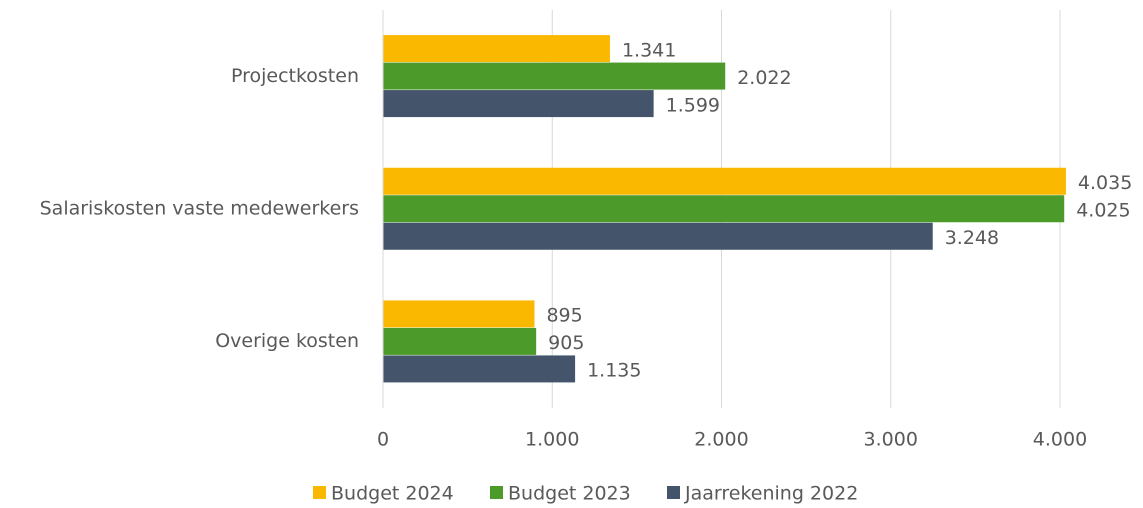  What do you see at coordinates (1103, 211) in the screenshot?
I see `value-label: 4.025` at bounding box center [1103, 211].